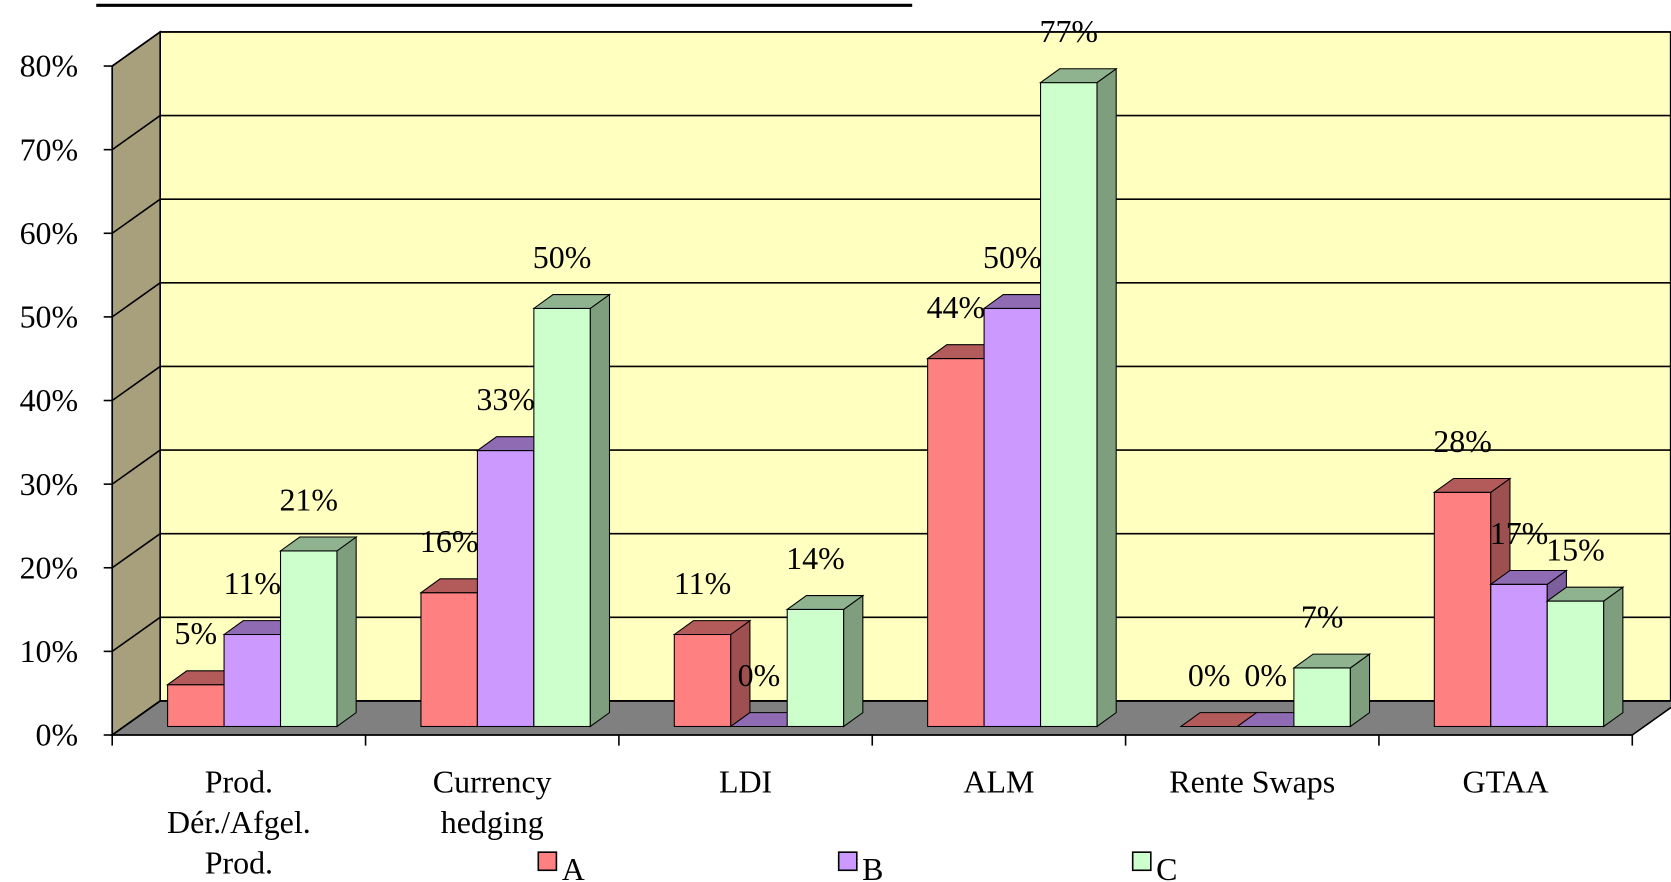 This screenshot has width=1671, height=882. Describe the element at coordinates (1069, 31) in the screenshot. I see `data-label: 77%` at that location.